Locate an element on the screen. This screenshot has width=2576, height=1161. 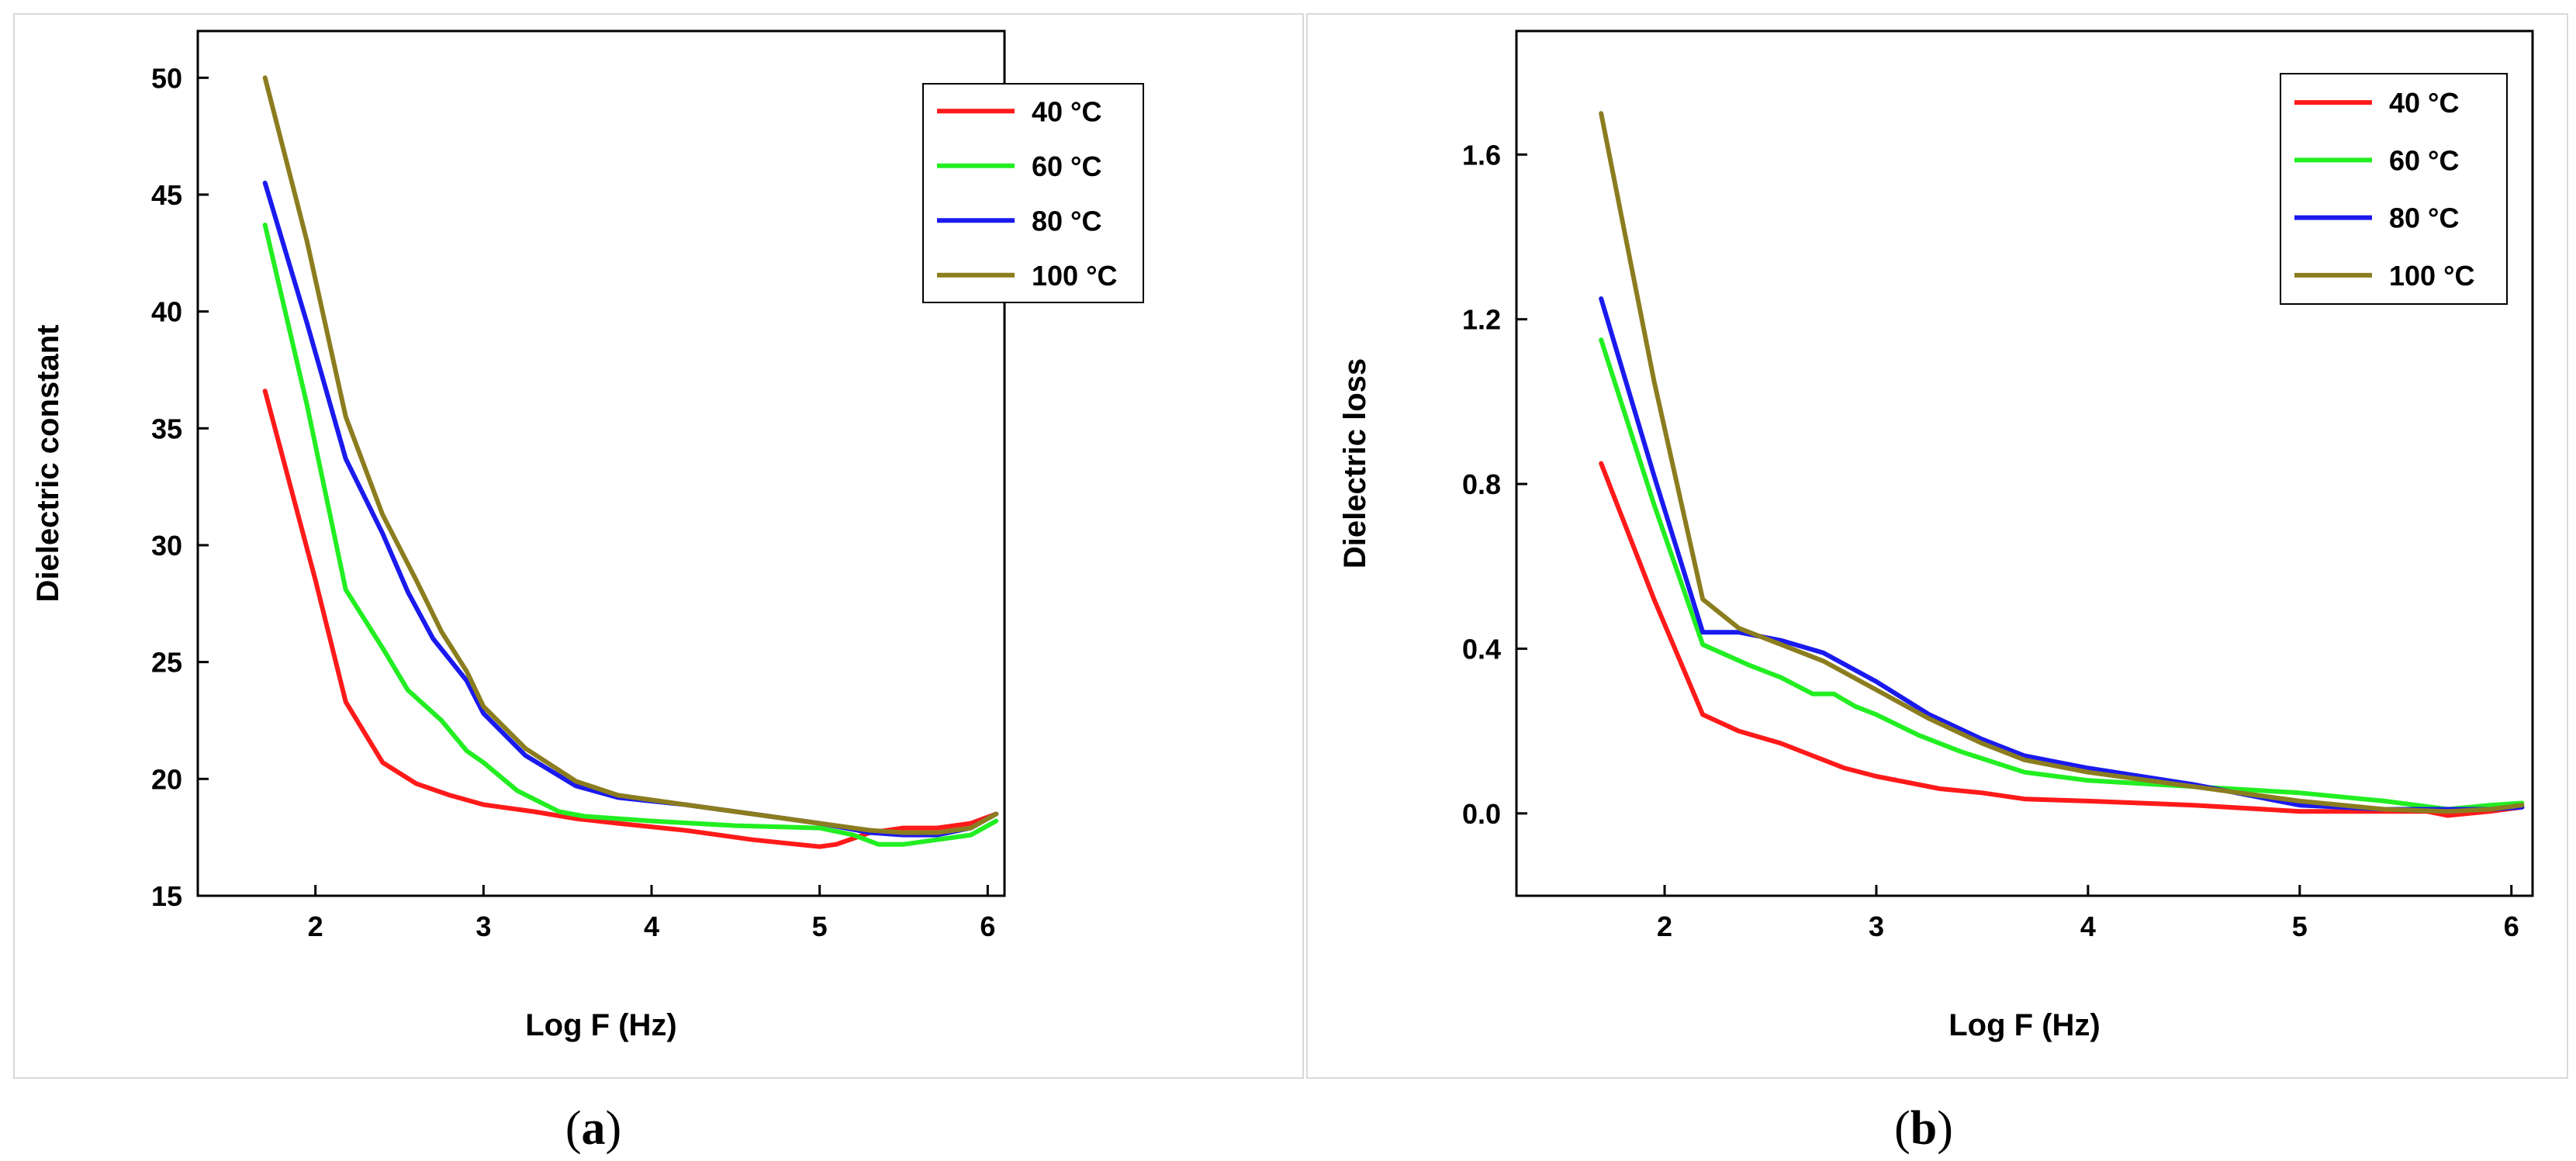
y-tick-label: 1.6 is located at coordinates (1481, 155).